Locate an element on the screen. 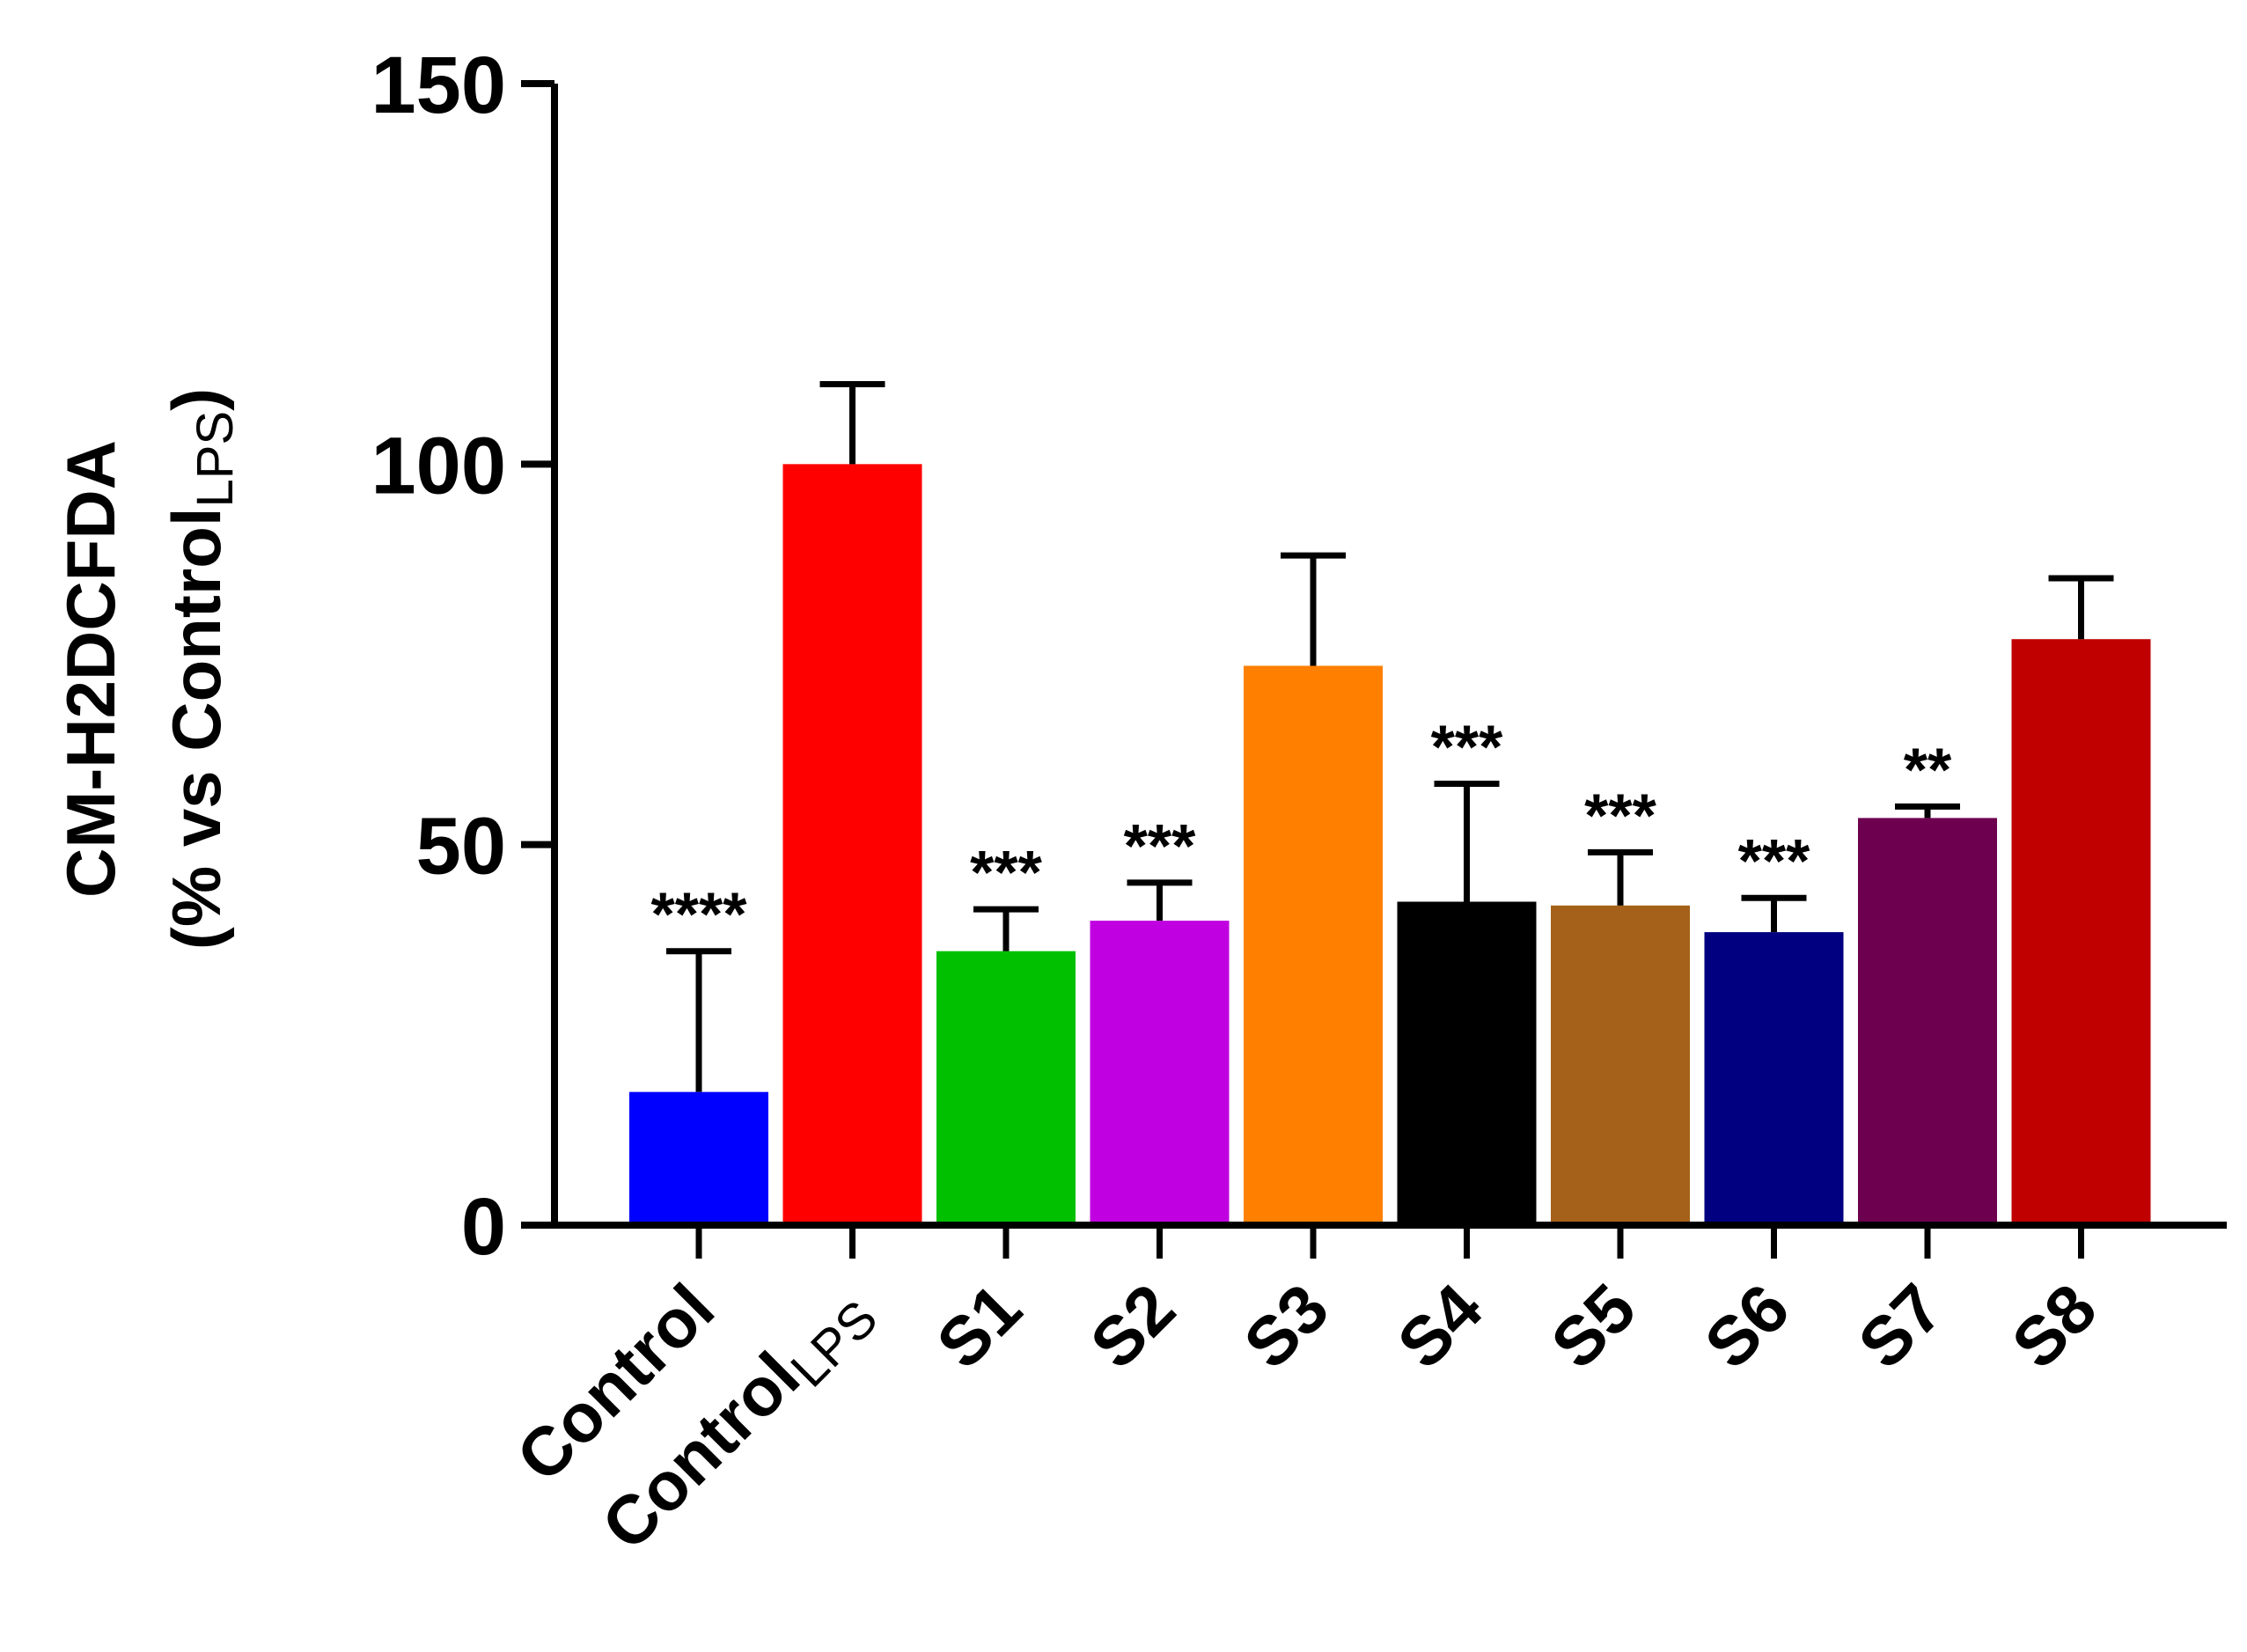 The image size is (2247, 1652). significance-label-6: *** is located at coordinates (1620, 815).